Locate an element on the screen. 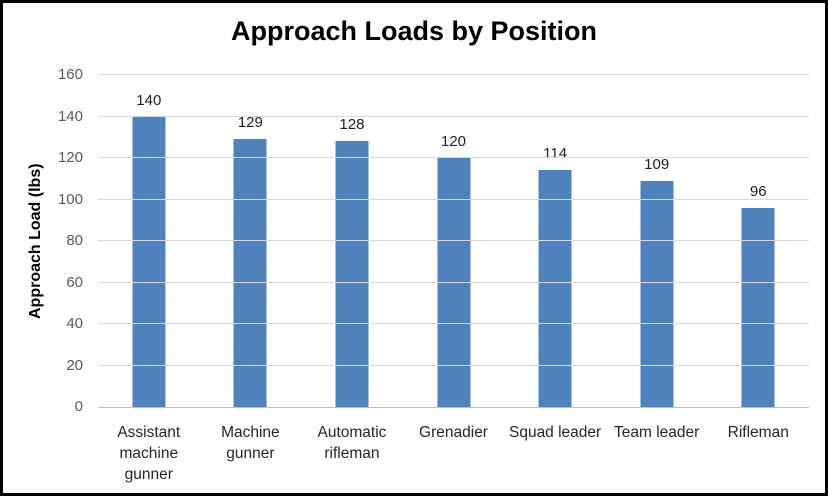 Image resolution: width=828 pixels, height=496 pixels. bar-slot: 140 is located at coordinates (149, 241).